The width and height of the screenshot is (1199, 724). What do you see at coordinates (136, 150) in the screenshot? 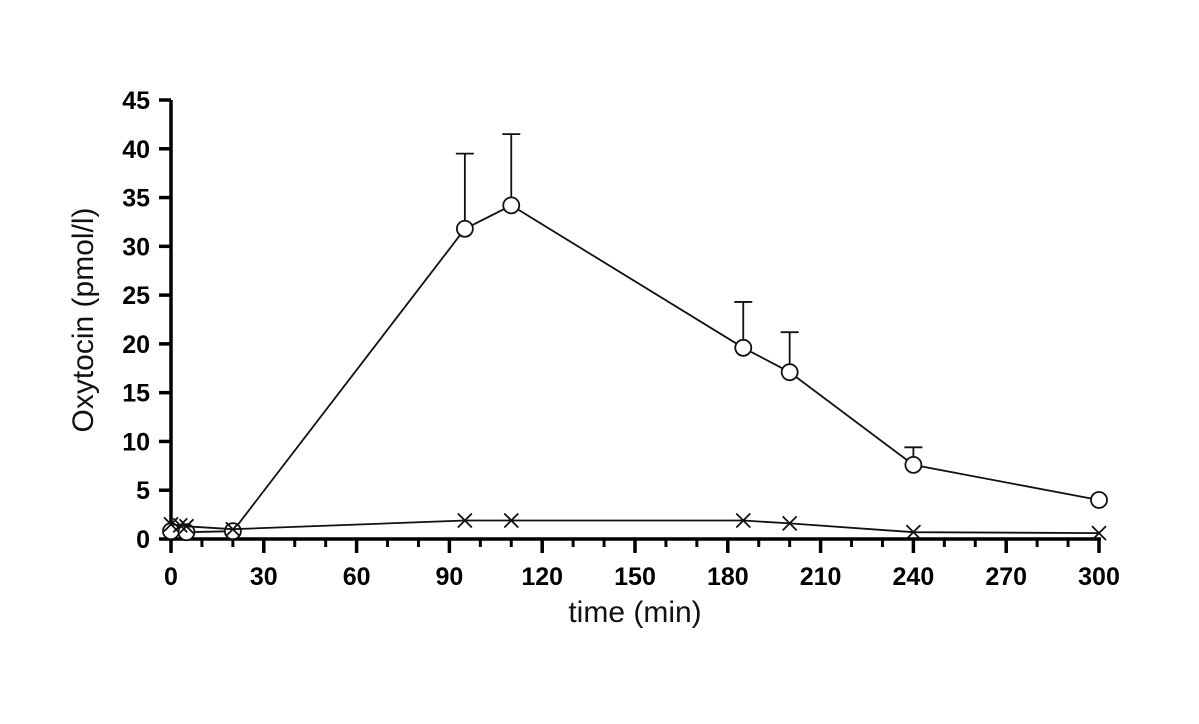
I see `y-tick-label: 40` at bounding box center [136, 150].